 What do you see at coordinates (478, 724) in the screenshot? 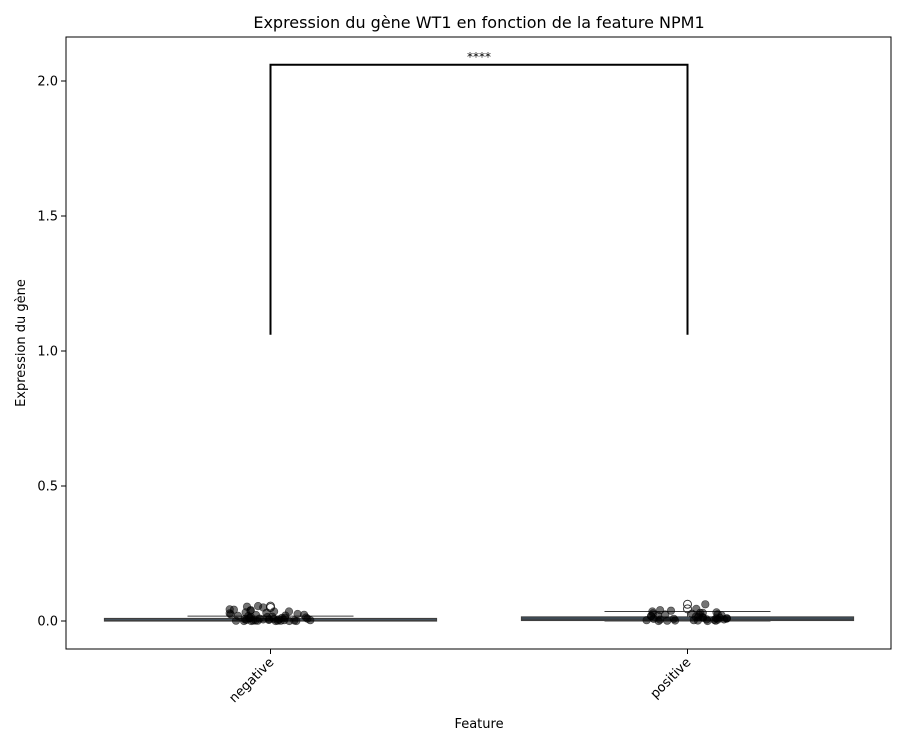
I see `x-axis-label: Feature` at bounding box center [478, 724].